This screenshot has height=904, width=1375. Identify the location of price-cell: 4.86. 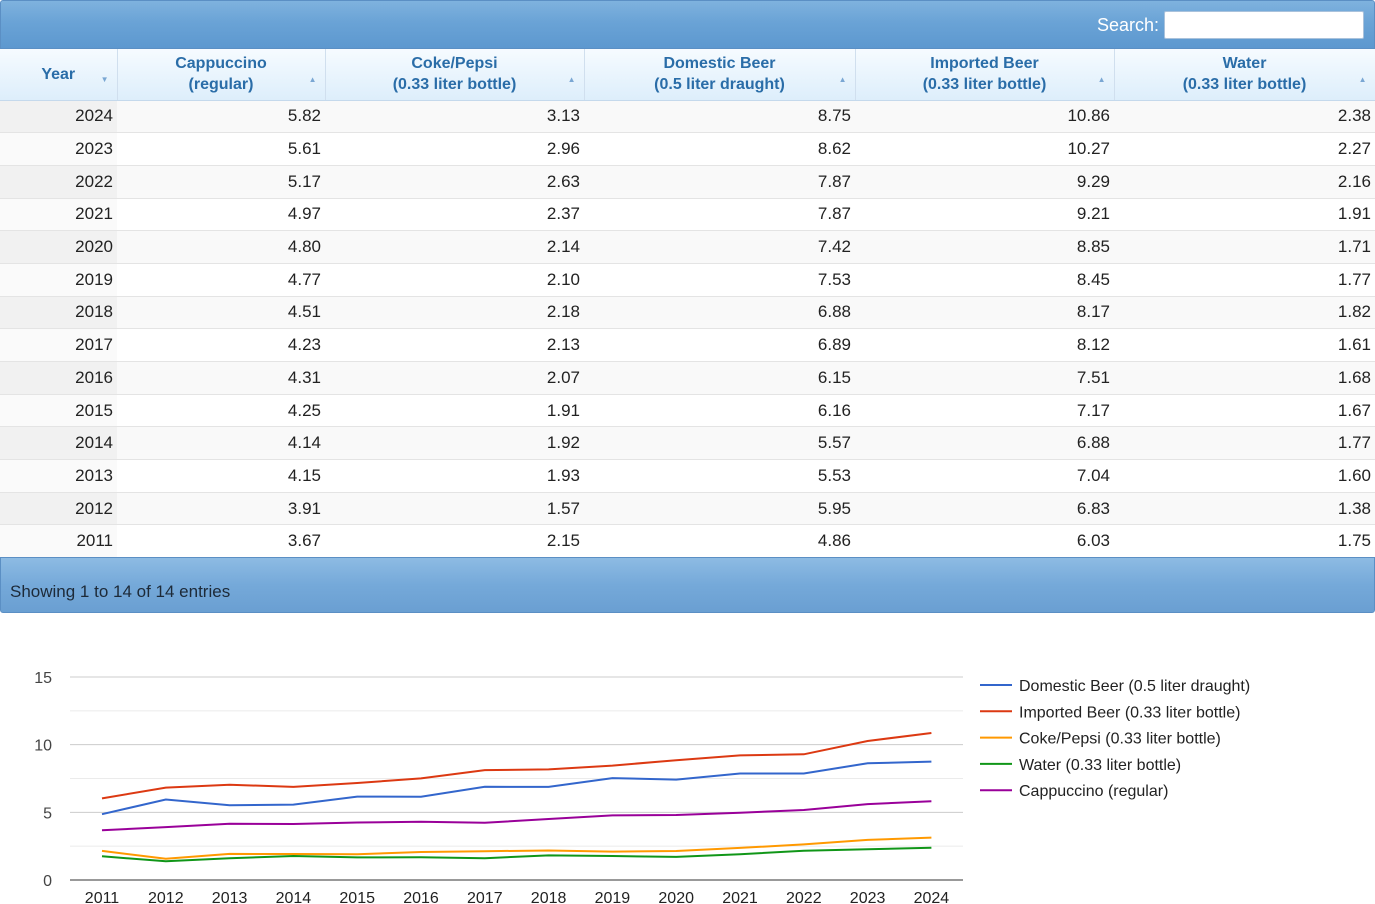
(719, 541).